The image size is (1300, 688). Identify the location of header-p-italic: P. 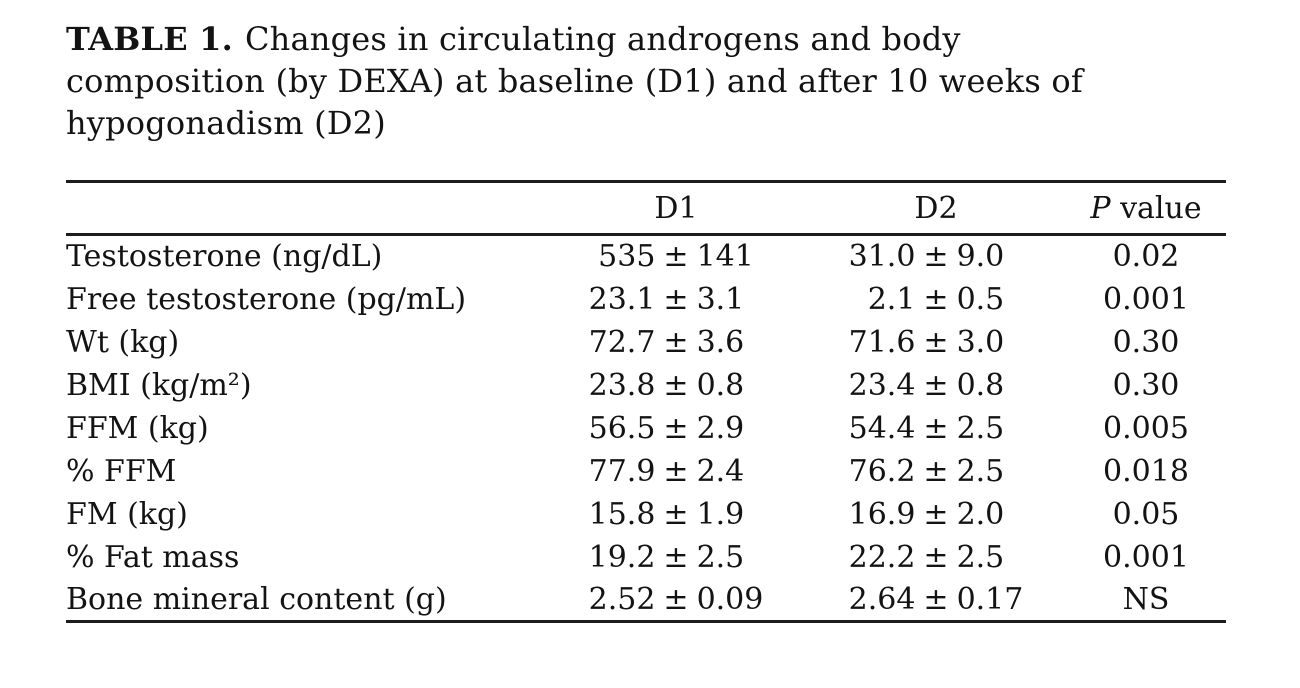
(1100, 208).